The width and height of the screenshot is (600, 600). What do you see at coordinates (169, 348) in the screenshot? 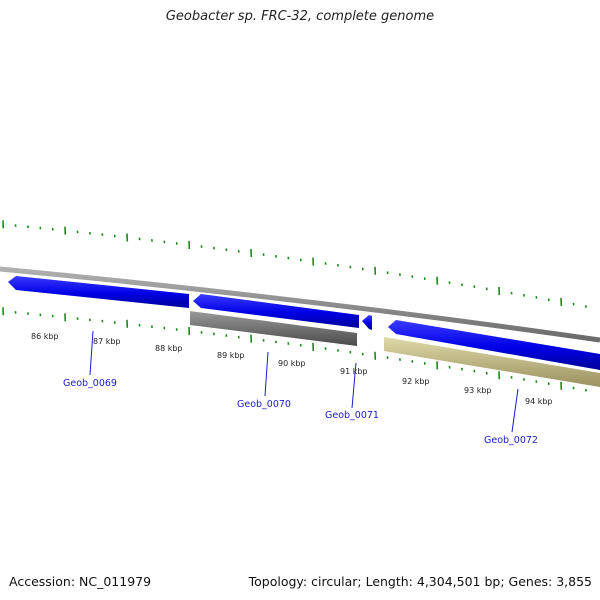
I see `scale-label: 88 kbp` at bounding box center [169, 348].